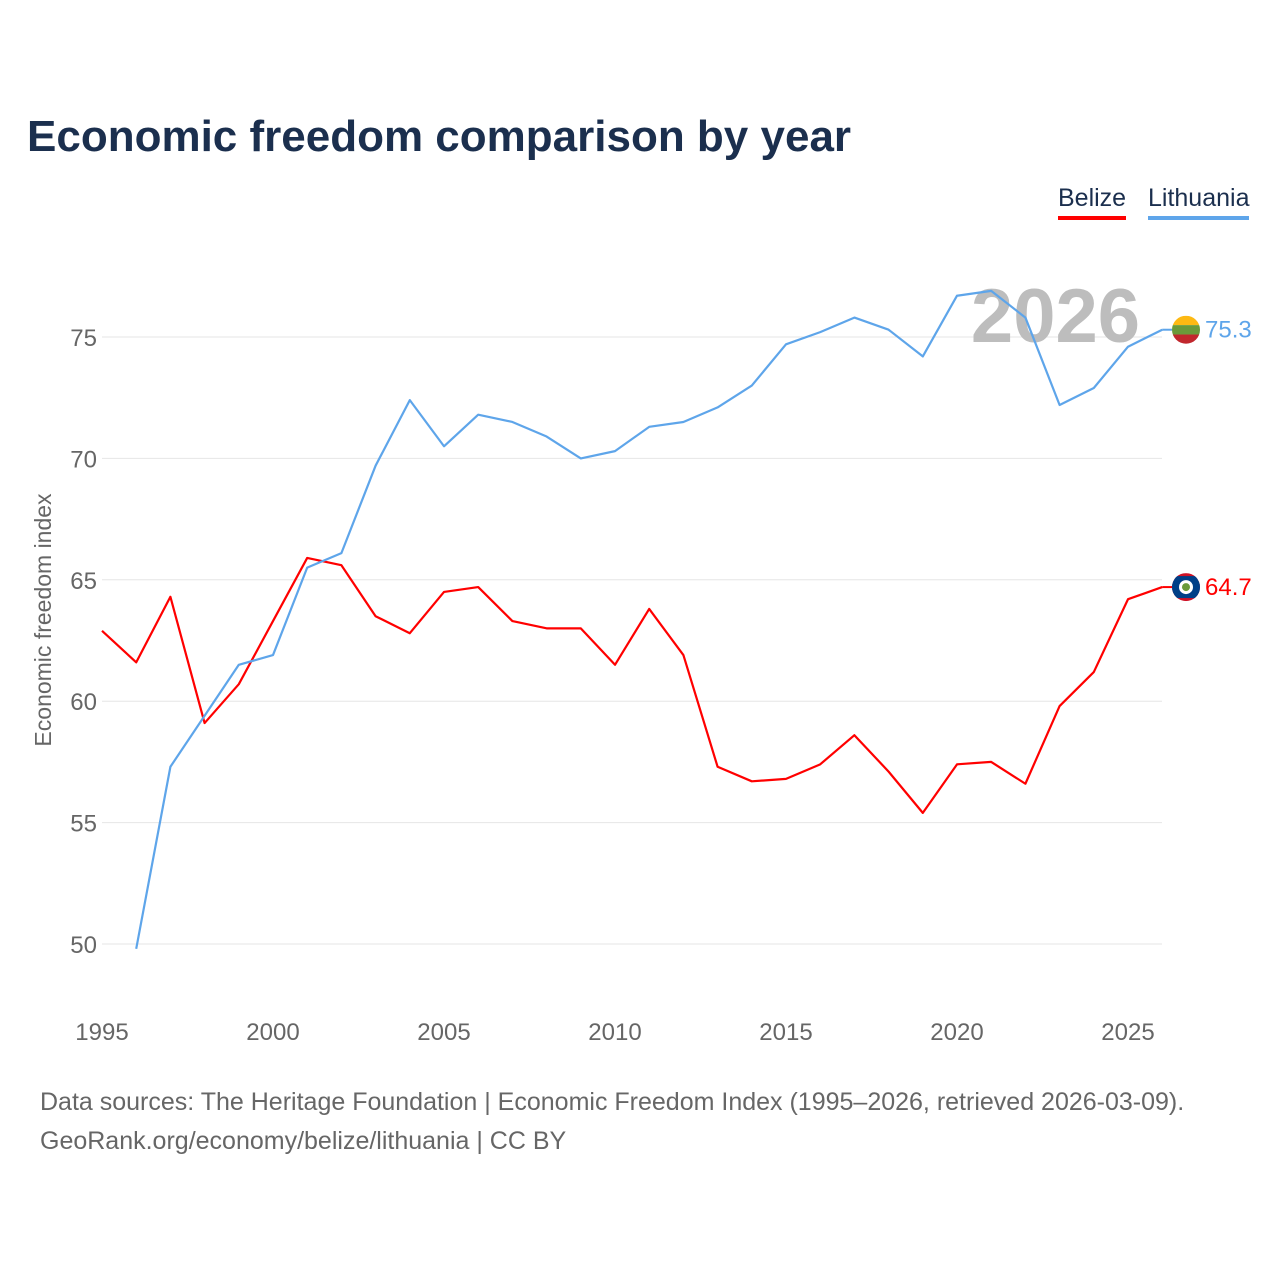  What do you see at coordinates (83, 945) in the screenshot?
I see `y-tick-label: 50` at bounding box center [83, 945].